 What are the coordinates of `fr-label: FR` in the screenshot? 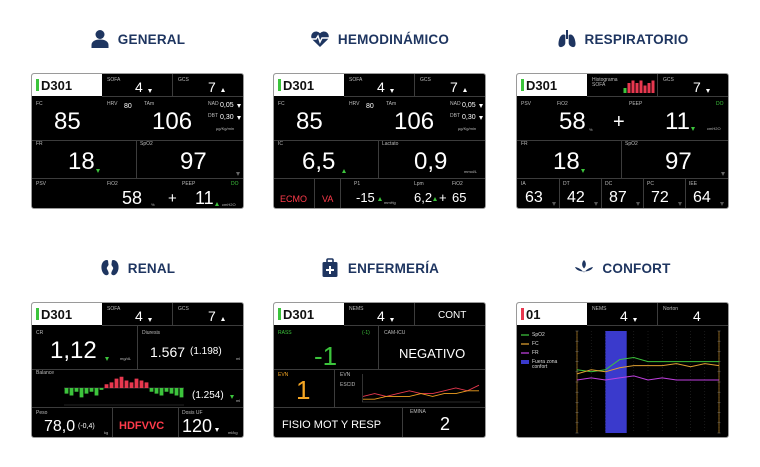 It's located at (524, 144).